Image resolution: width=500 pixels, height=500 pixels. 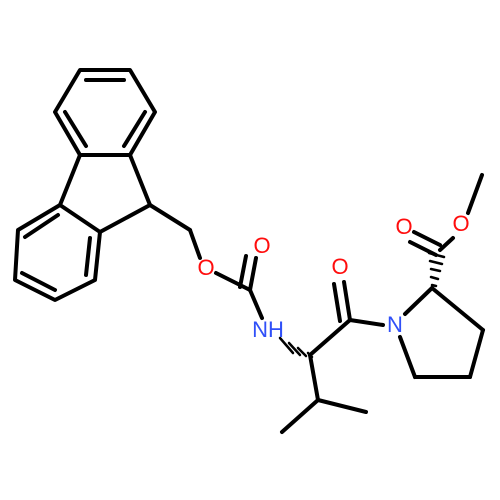 What do you see at coordinates (395, 324) in the screenshot?
I see `atom-label: N` at bounding box center [395, 324].